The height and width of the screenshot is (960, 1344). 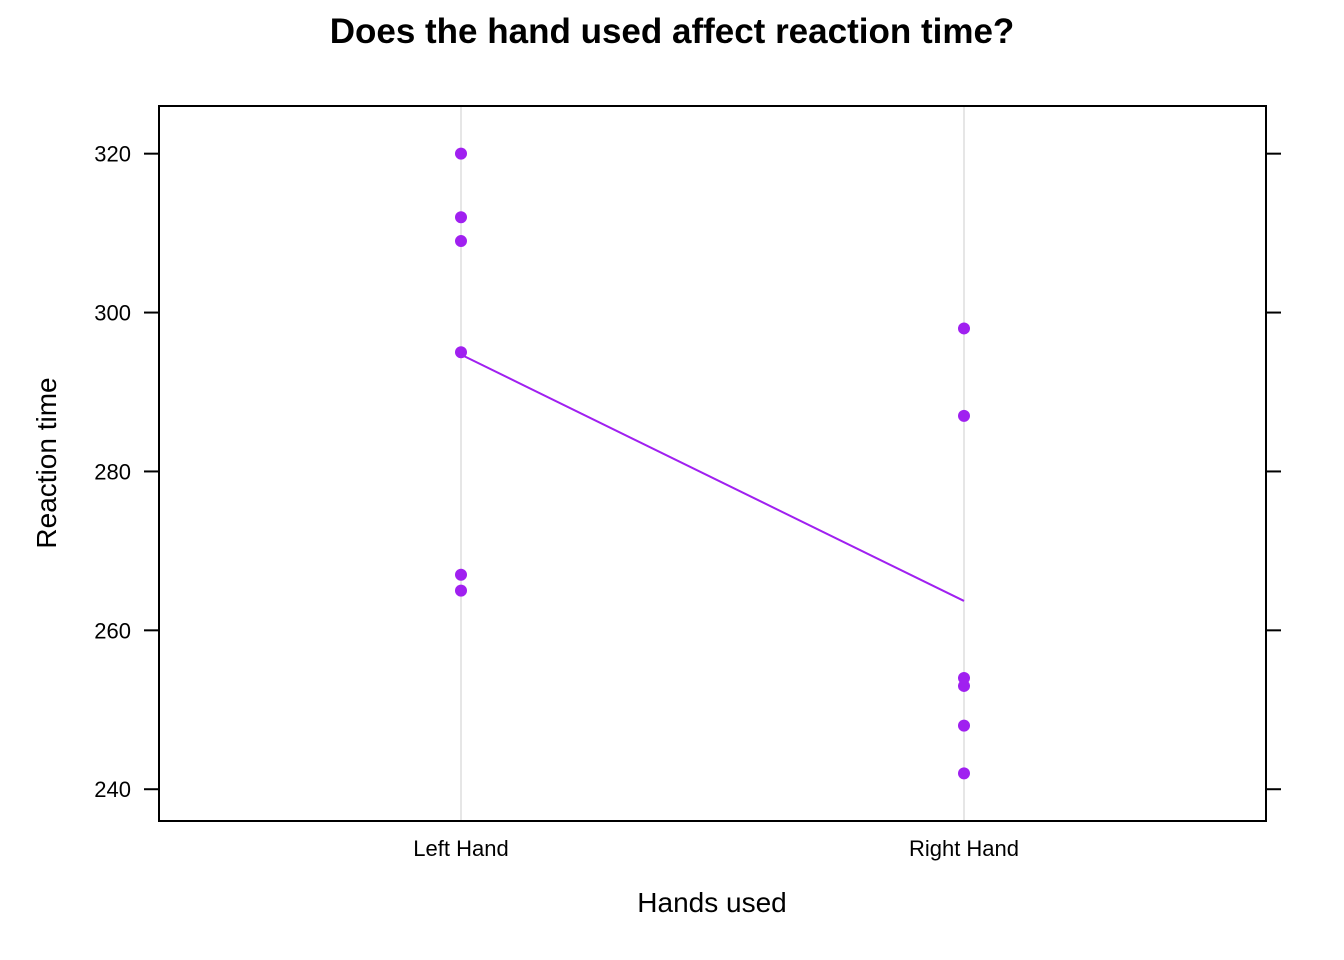 What do you see at coordinates (112, 789) in the screenshot?
I see `y-tick-label: 240` at bounding box center [112, 789].